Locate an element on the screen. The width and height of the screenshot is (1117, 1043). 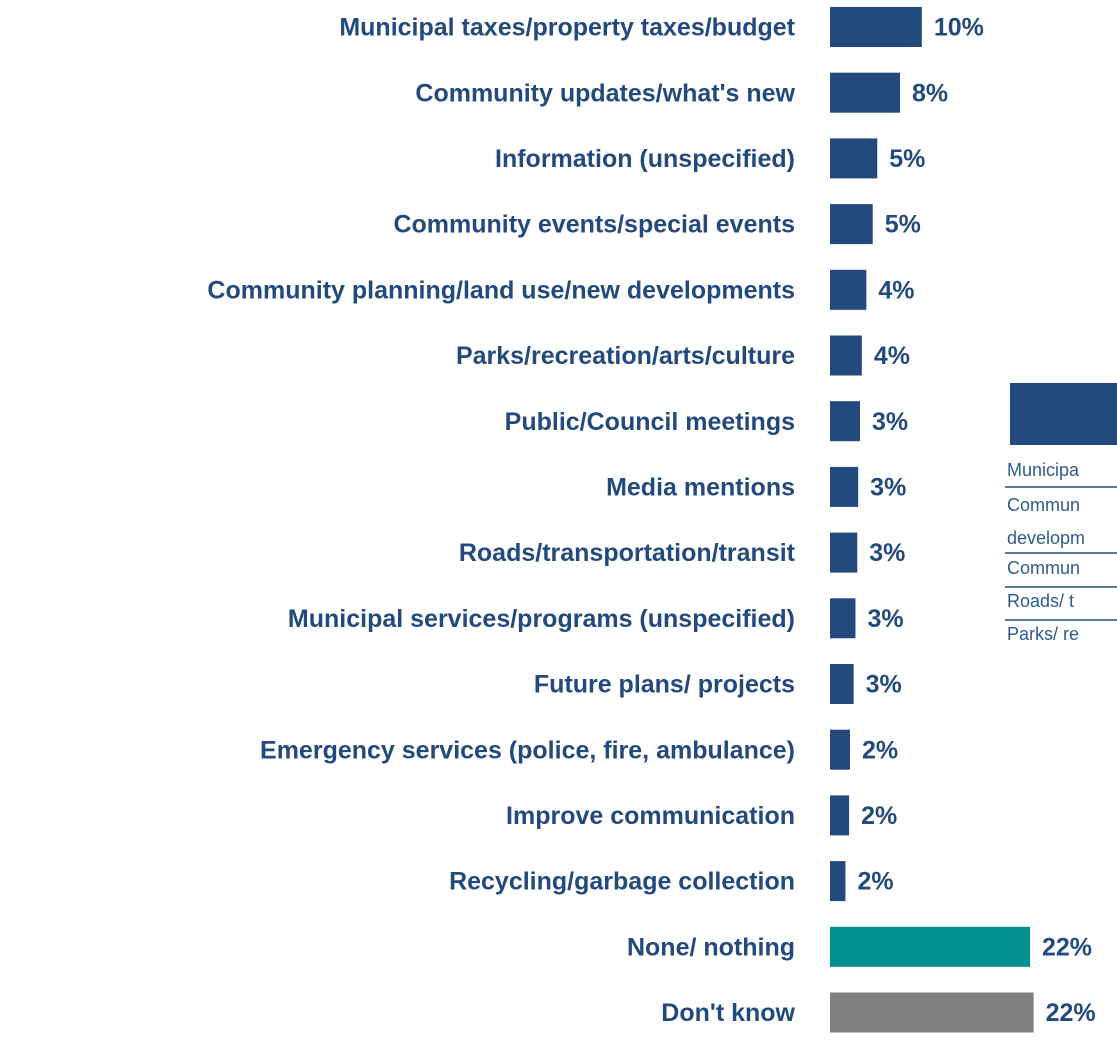
category-label: Roads/transportation/transit is located at coordinates (627, 553).